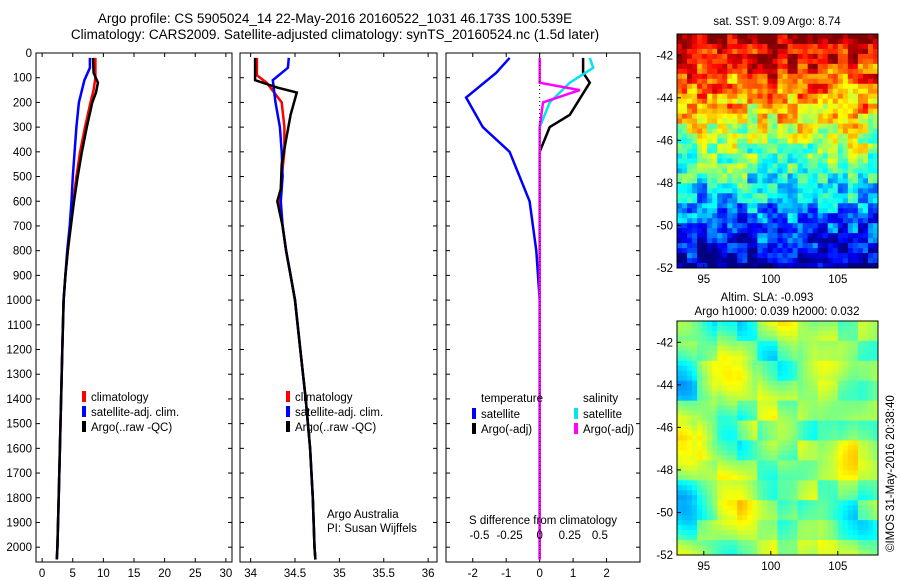 The height and width of the screenshot is (580, 900). Describe the element at coordinates (22, 178) in the screenshot. I see `y-tick-label: 500` at that location.